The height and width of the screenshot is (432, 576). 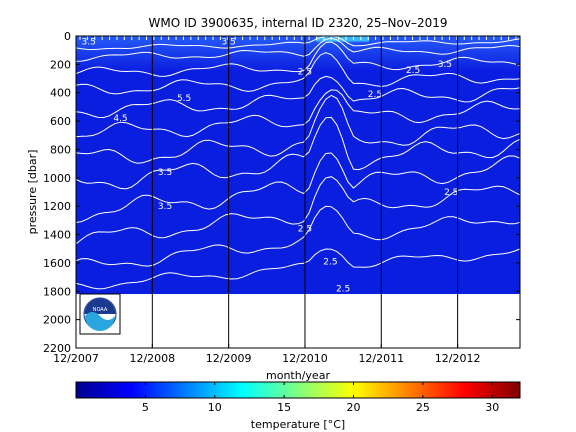 I want to click on x-tick-label: 12/2012, so click(x=458, y=358).